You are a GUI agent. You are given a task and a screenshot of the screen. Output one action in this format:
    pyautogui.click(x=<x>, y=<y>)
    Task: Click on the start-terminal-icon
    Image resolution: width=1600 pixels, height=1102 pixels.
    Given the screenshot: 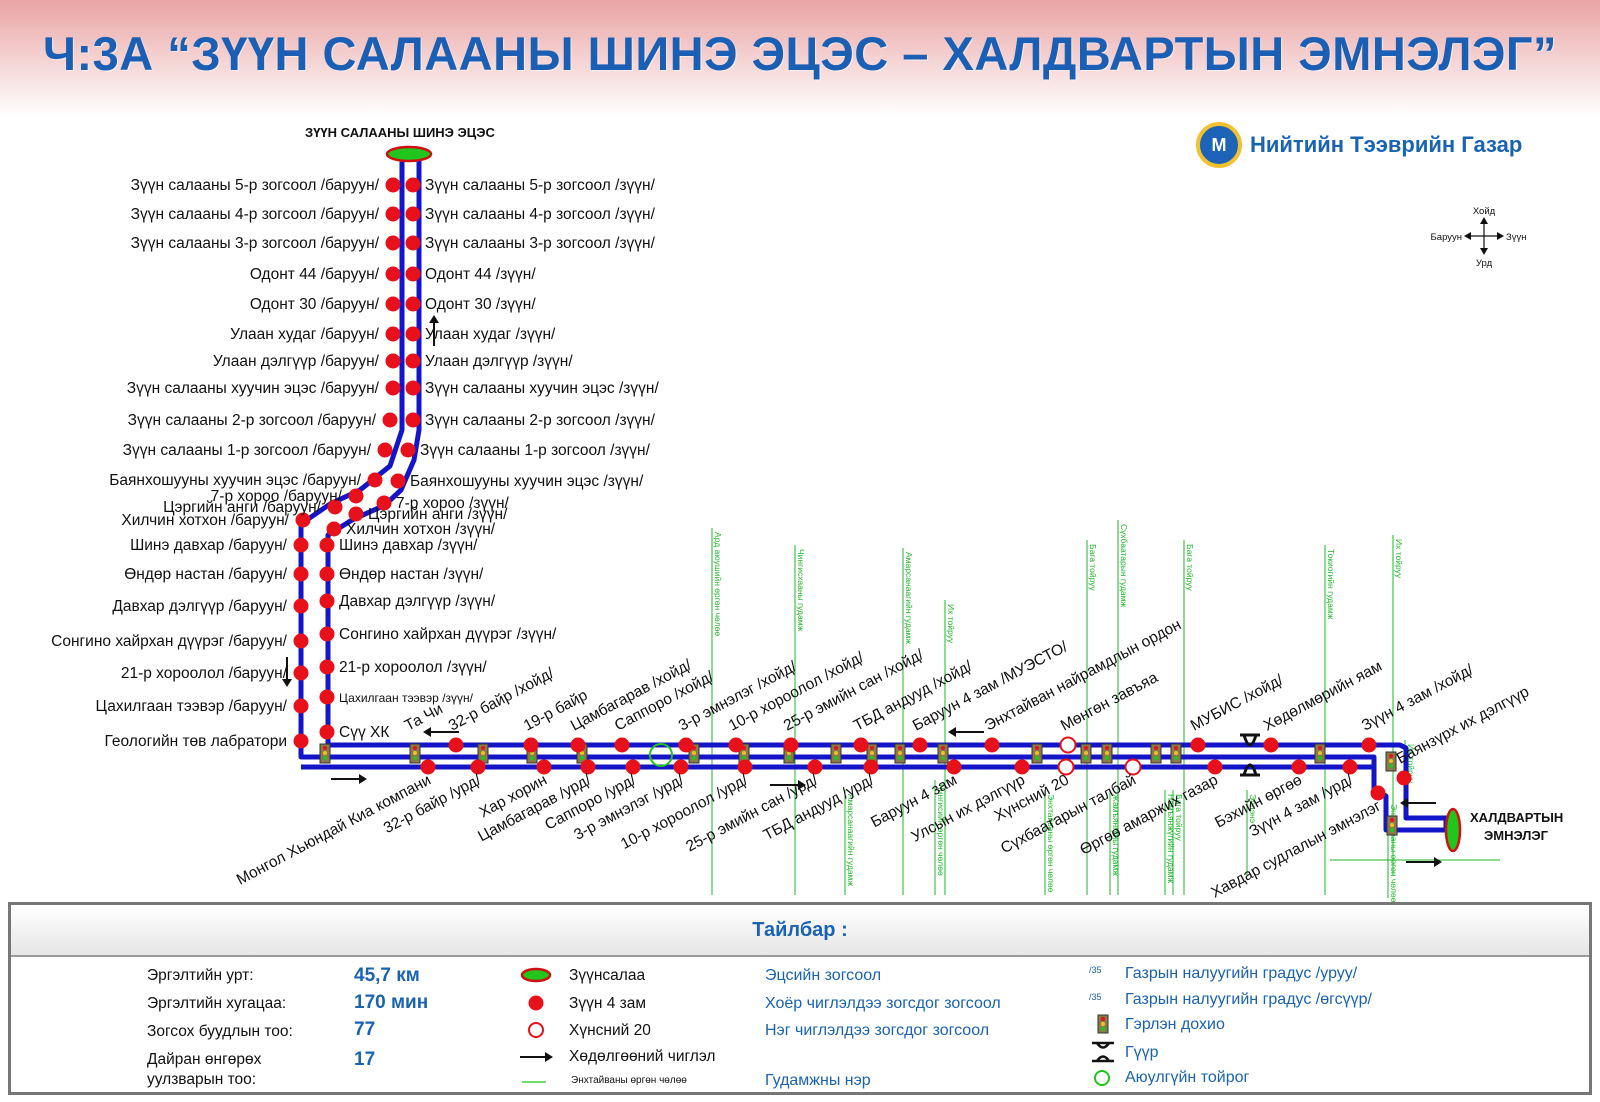 What is the action you would take?
    pyautogui.click(x=409, y=154)
    